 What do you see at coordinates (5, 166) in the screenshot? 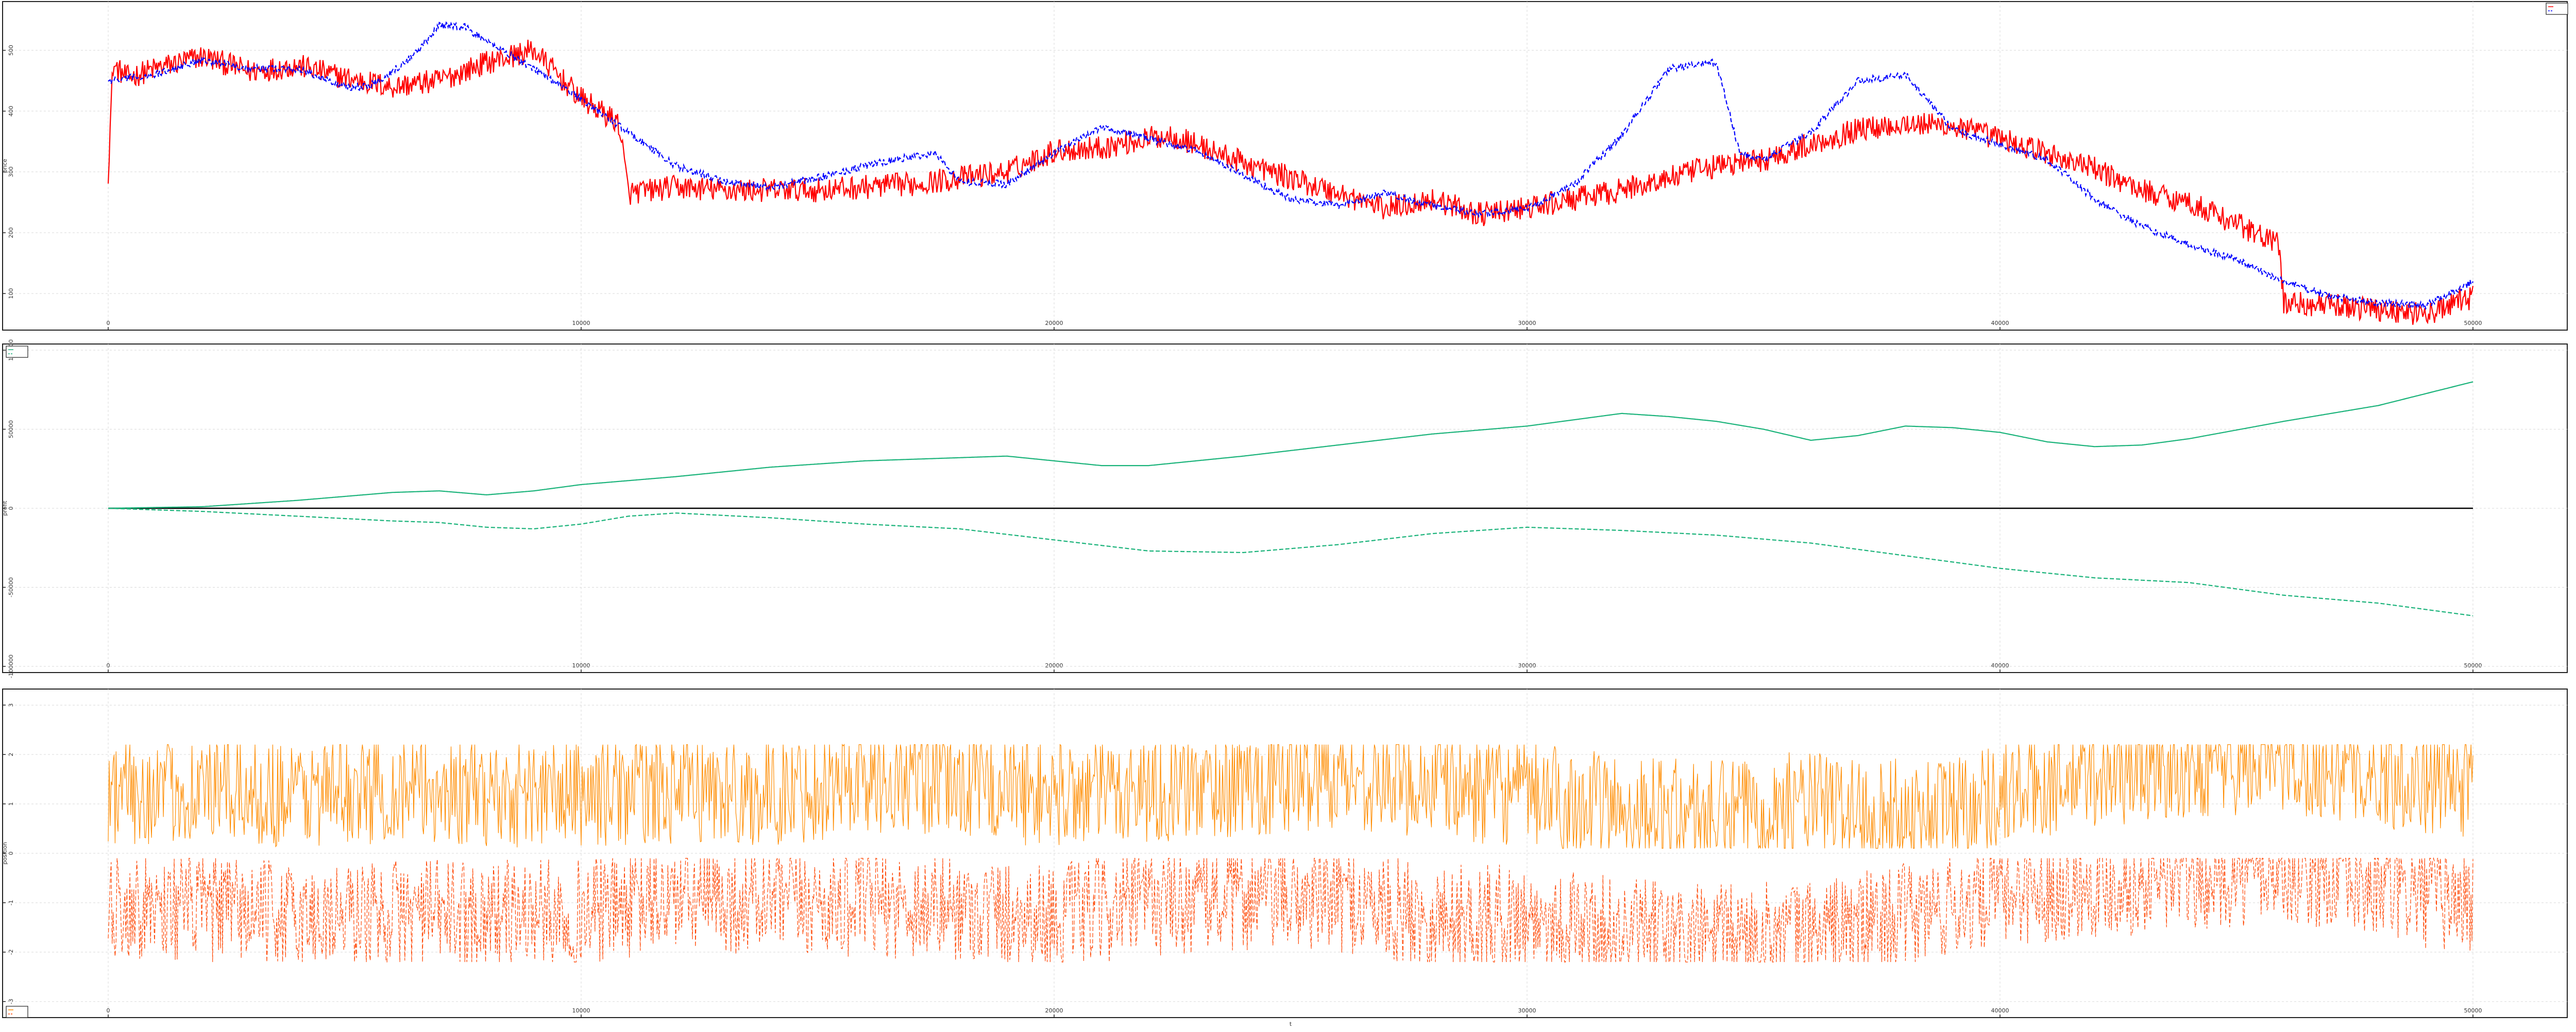
I see `y-axis-label: price` at bounding box center [5, 166].